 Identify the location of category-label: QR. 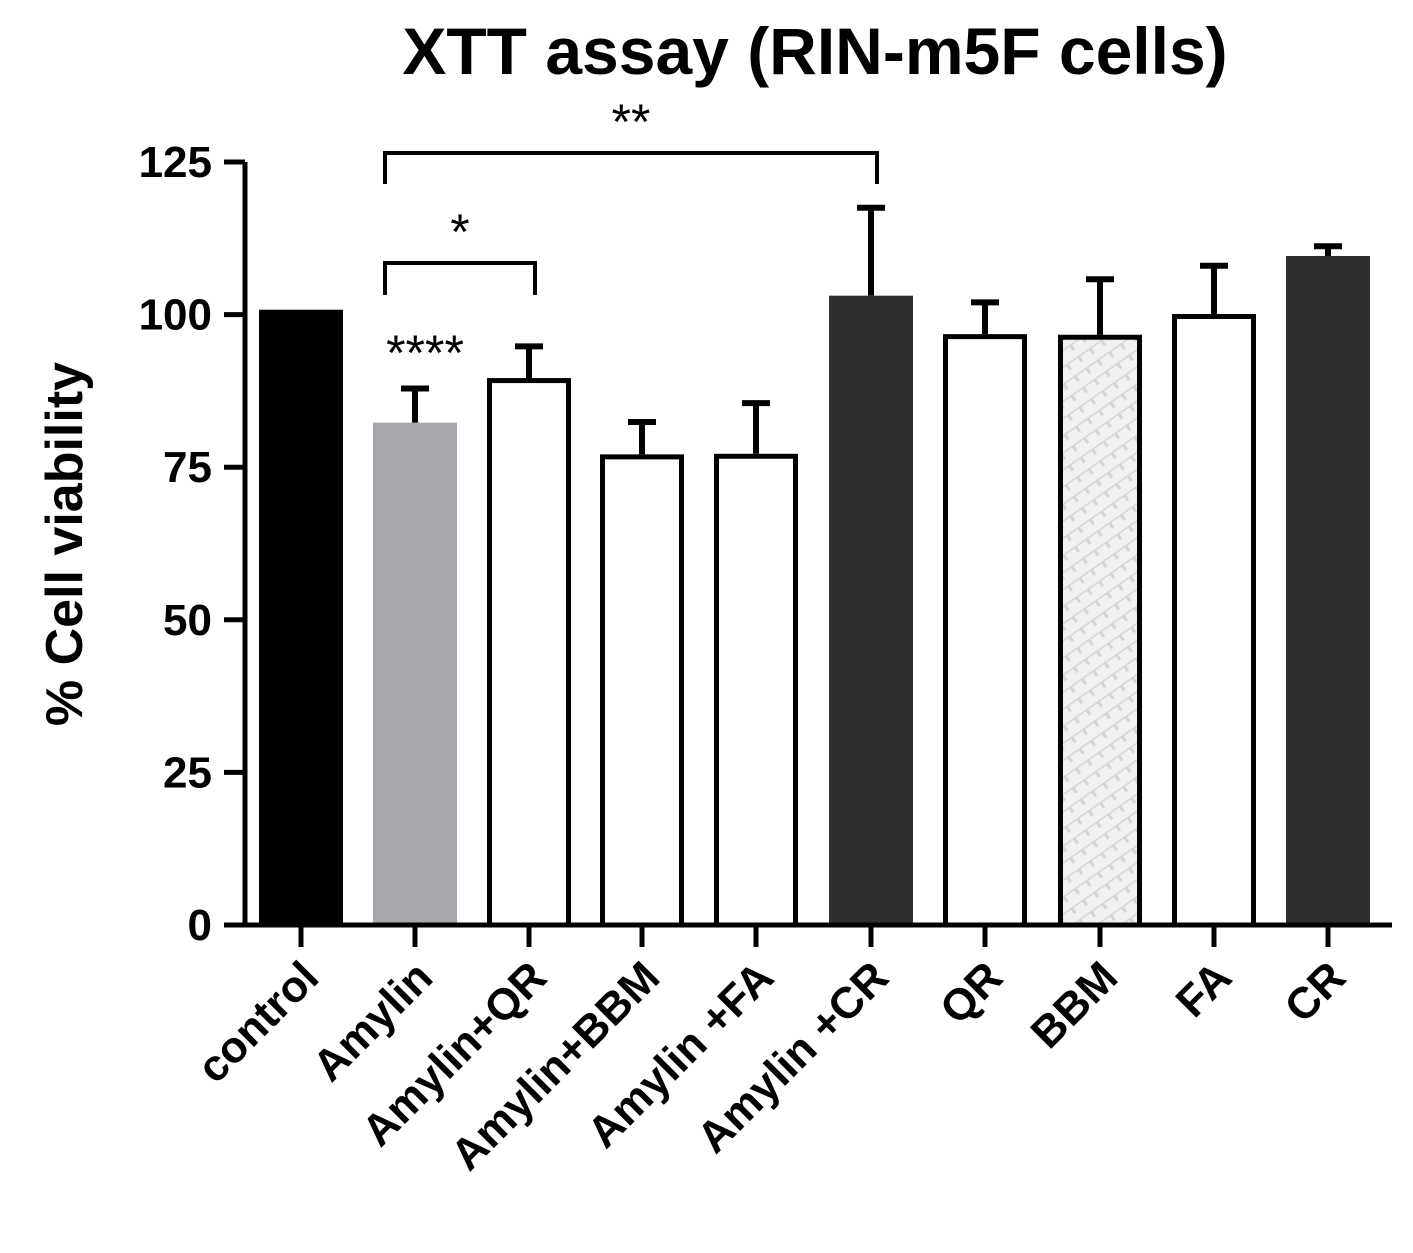
(971, 992).